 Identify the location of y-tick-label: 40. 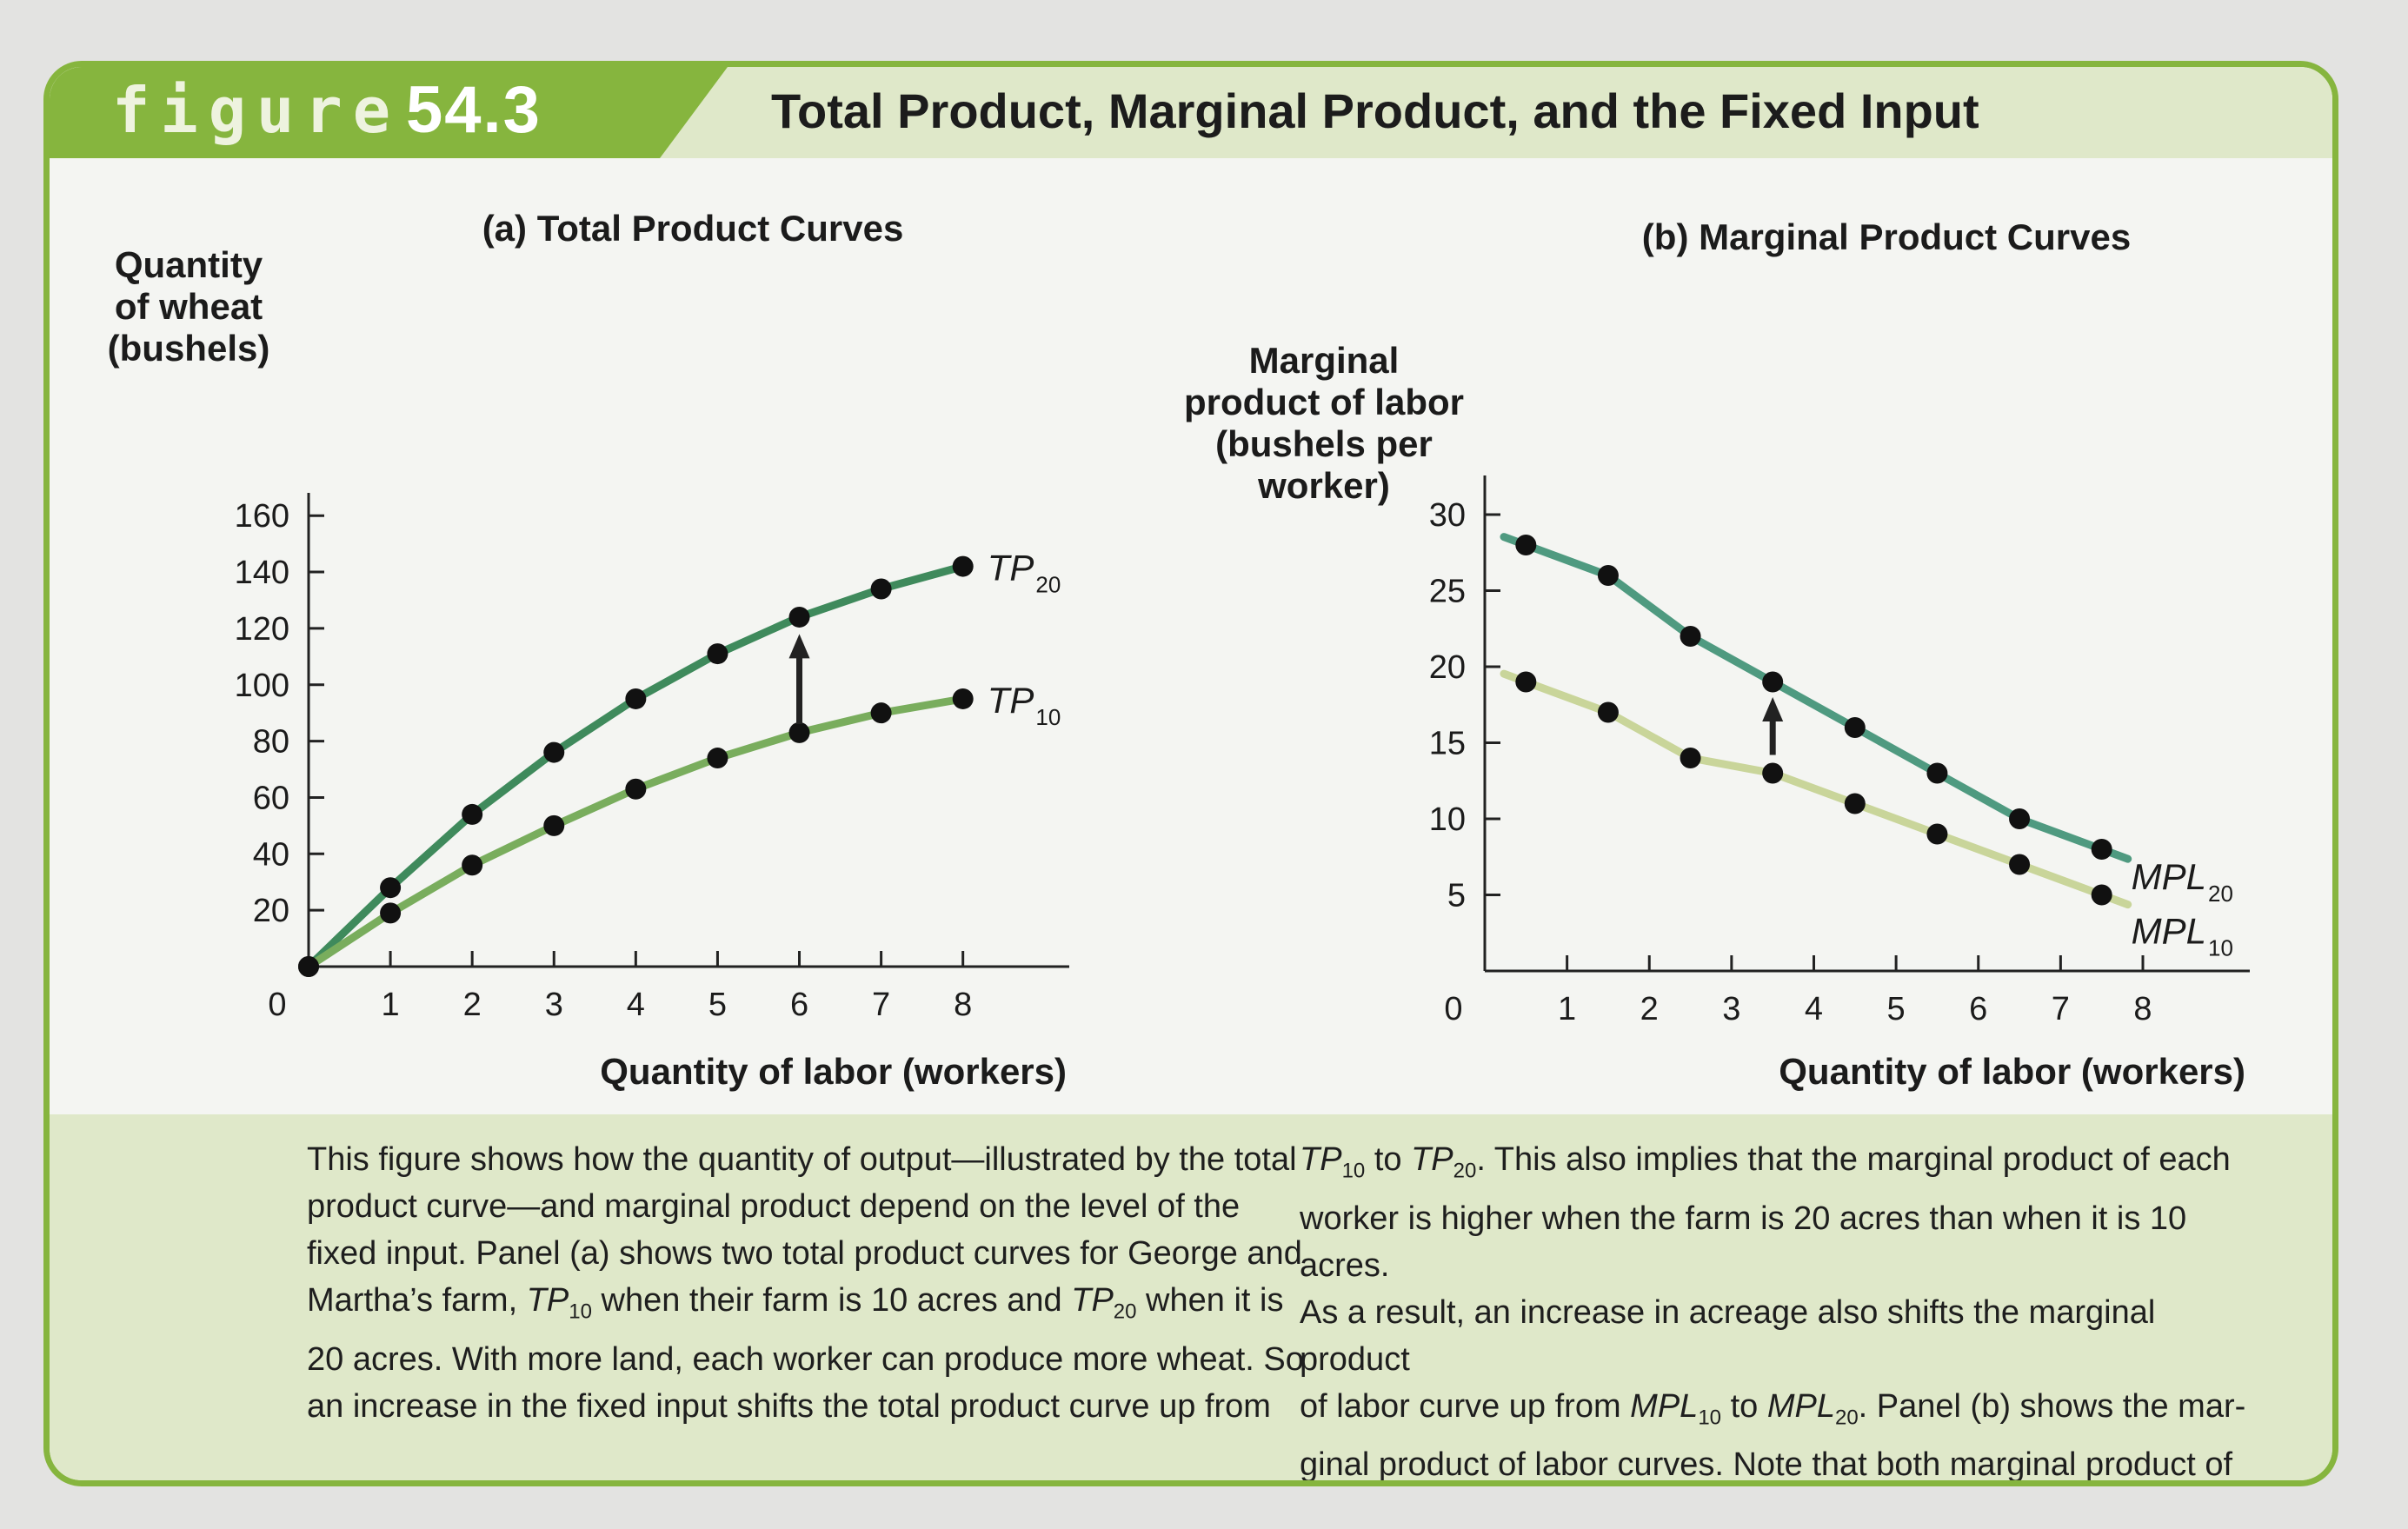
(271, 855).